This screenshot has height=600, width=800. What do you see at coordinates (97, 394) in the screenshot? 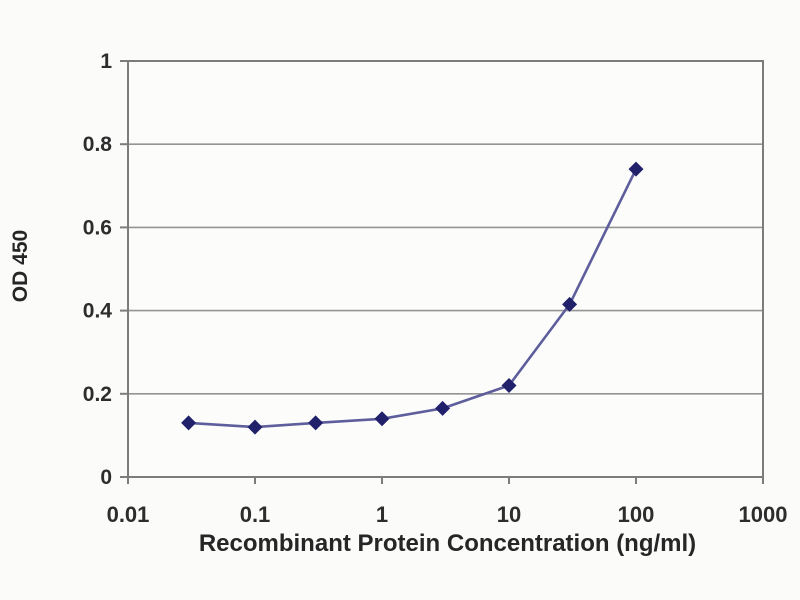
I see `y-tick-label-0.2: 0.2` at bounding box center [97, 394].